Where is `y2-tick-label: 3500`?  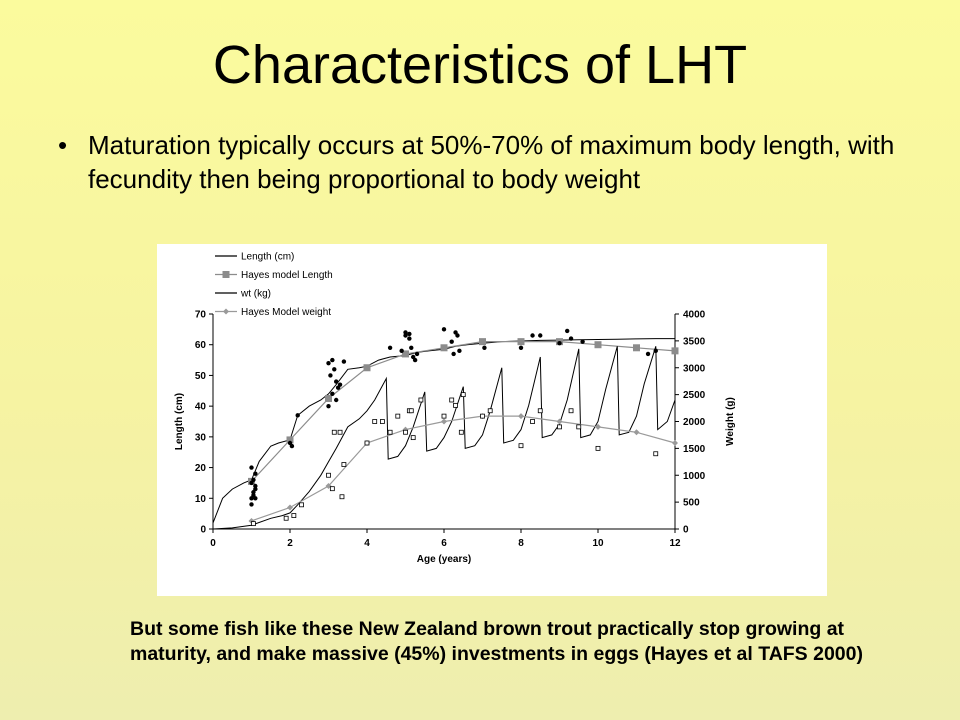 y2-tick-label: 3500 is located at coordinates (694, 341).